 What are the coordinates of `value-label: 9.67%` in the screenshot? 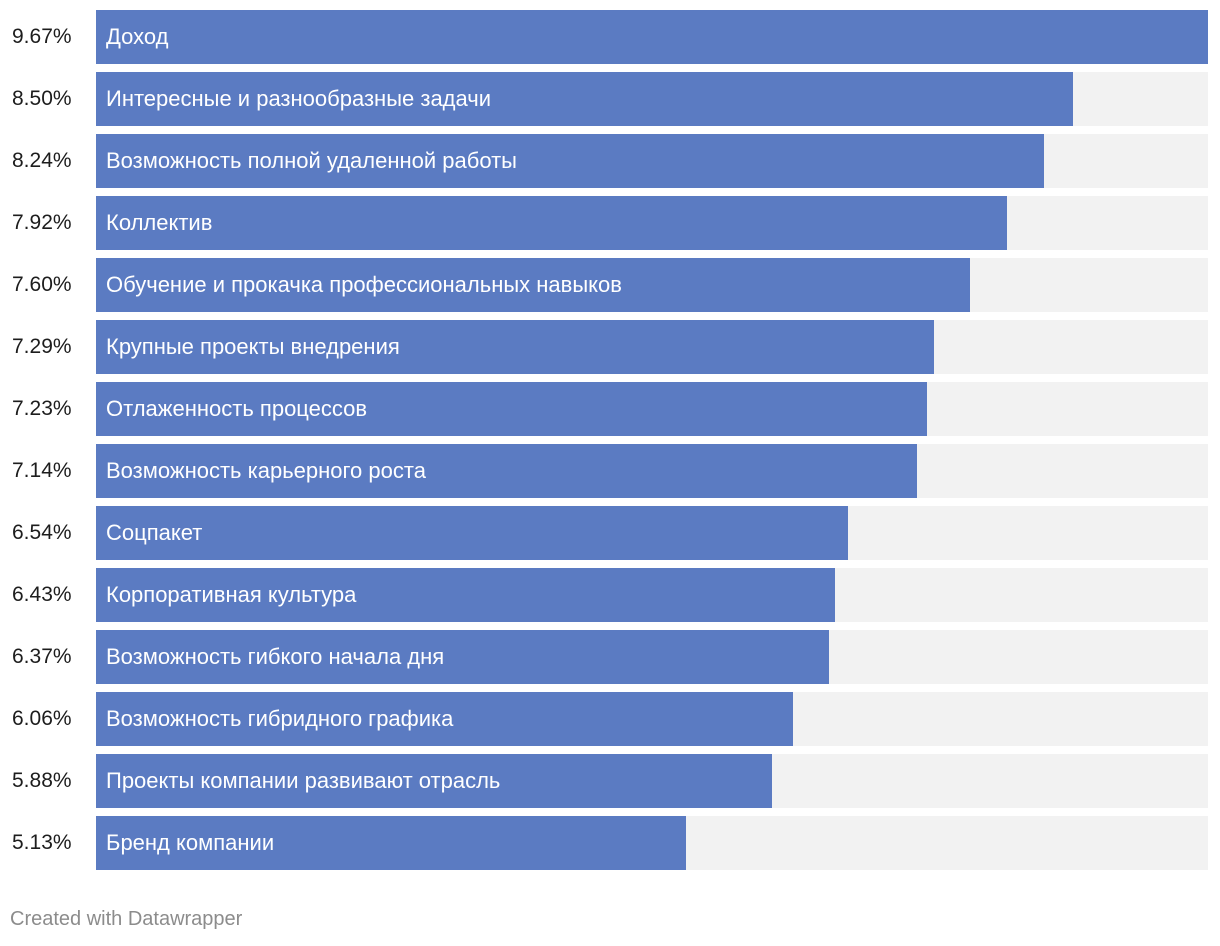 It's located at (42, 36).